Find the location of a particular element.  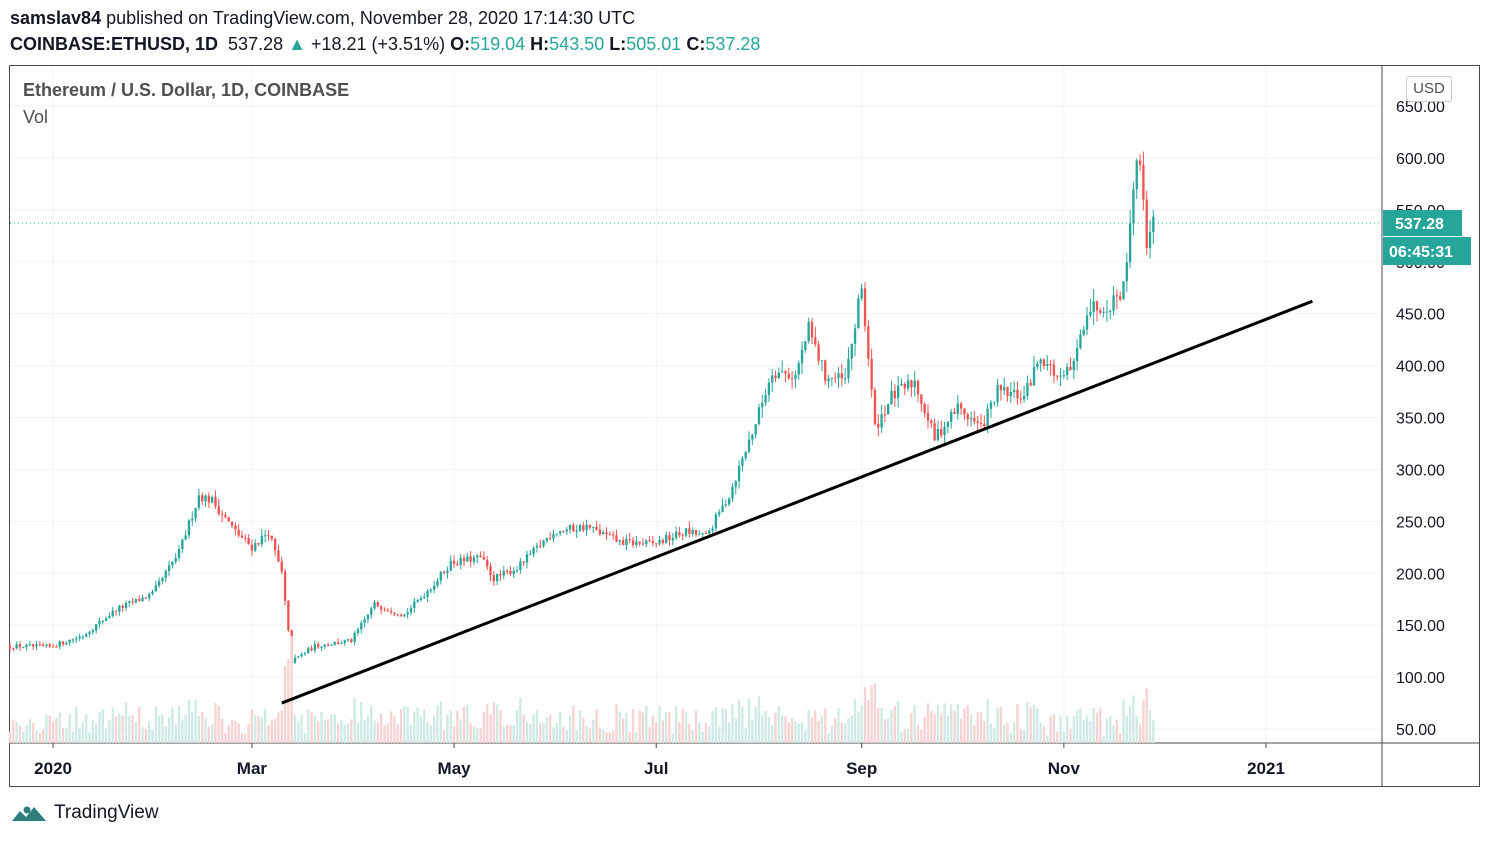

y-tick-label: 100.00 is located at coordinates (1420, 678).